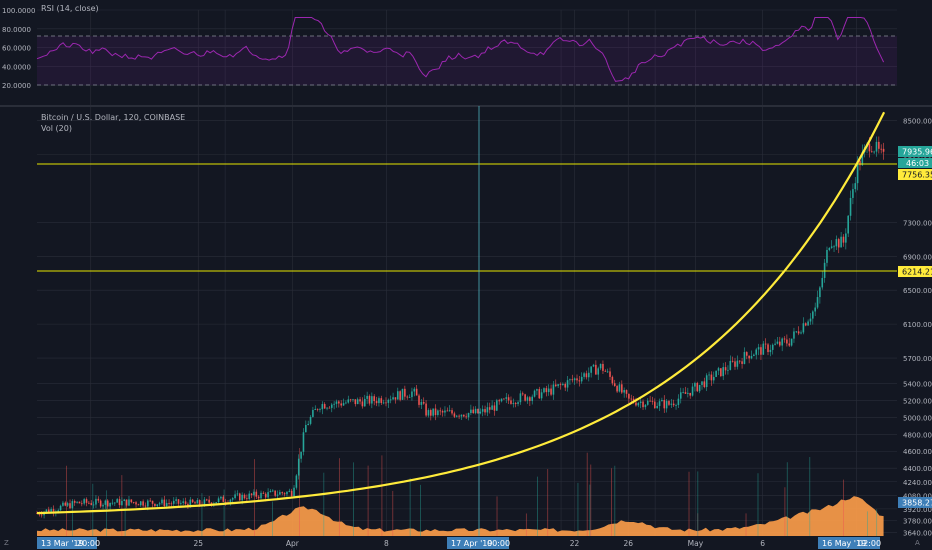 The width and height of the screenshot is (932, 550). I want to click on svg-text: 17 Apr '19, so click(471, 543).